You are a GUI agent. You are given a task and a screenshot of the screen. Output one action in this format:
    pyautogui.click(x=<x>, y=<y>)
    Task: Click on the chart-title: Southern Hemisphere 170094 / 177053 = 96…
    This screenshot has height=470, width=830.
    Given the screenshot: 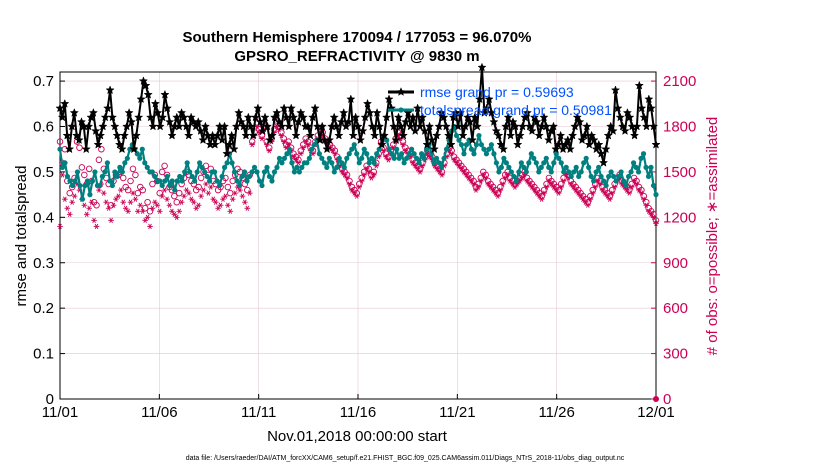 What is the action you would take?
    pyautogui.click(x=357, y=37)
    